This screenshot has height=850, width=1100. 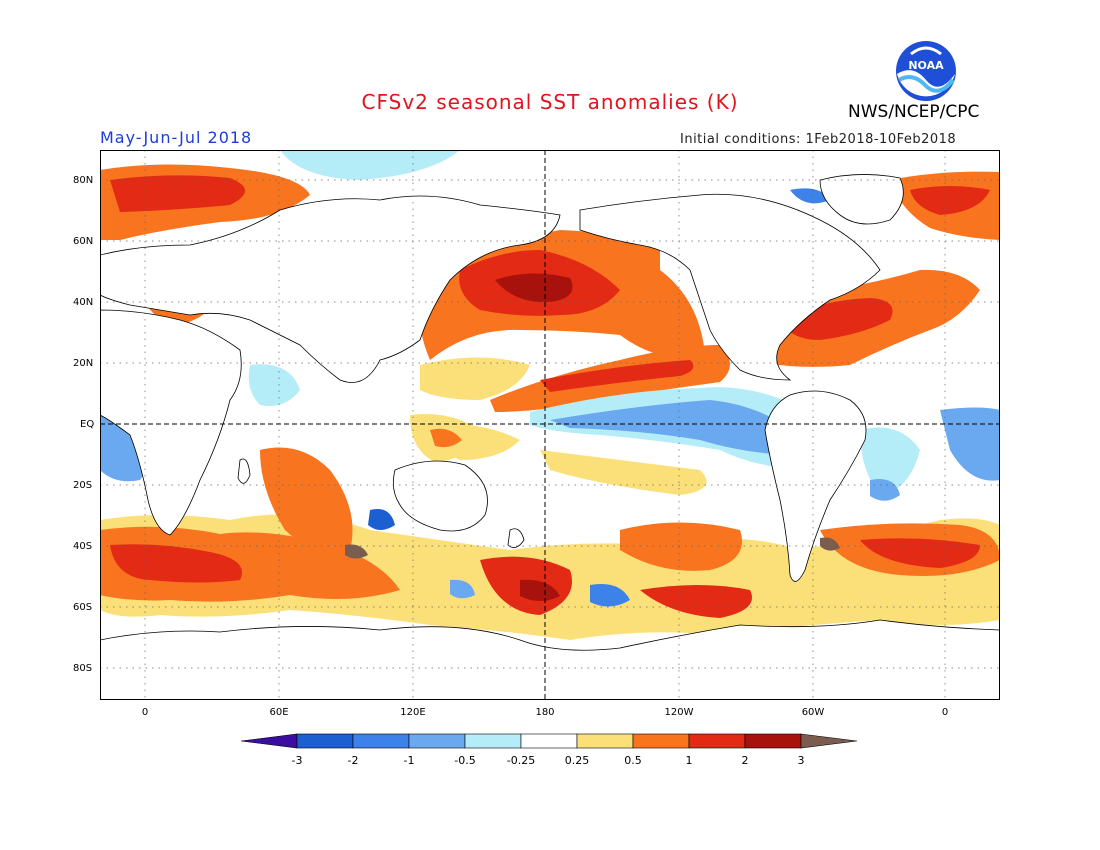 I want to click on colorbar-label: -3, so click(x=297, y=760).